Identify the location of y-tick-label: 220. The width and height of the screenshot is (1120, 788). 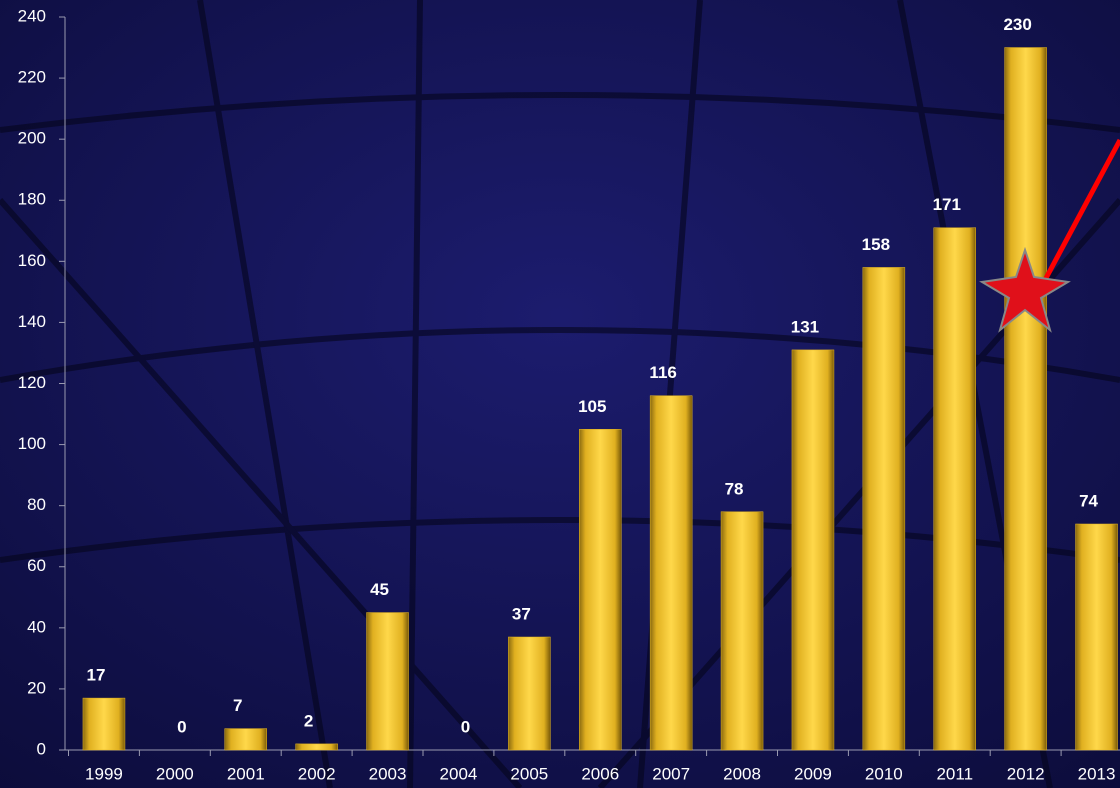
(32, 77).